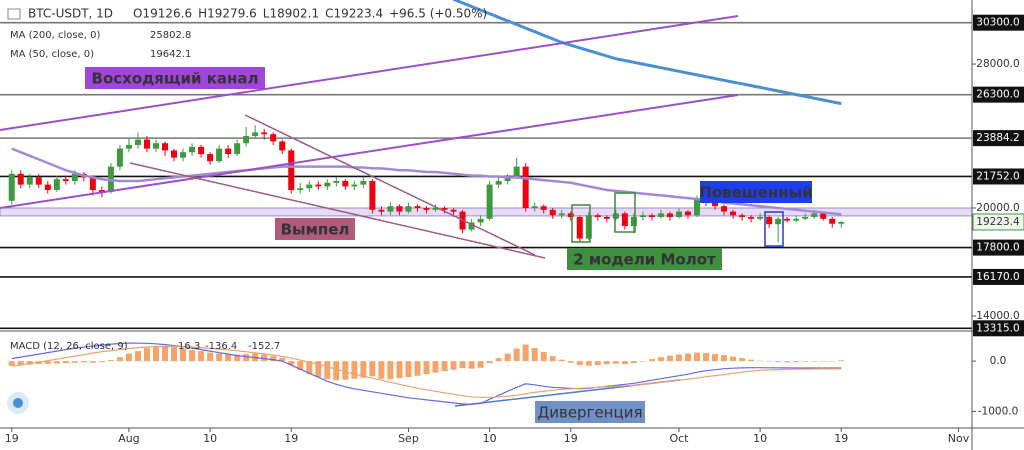 This screenshot has height=450, width=1024. What do you see at coordinates (408, 438) in the screenshot?
I see `x-tick-label: Sep` at bounding box center [408, 438].